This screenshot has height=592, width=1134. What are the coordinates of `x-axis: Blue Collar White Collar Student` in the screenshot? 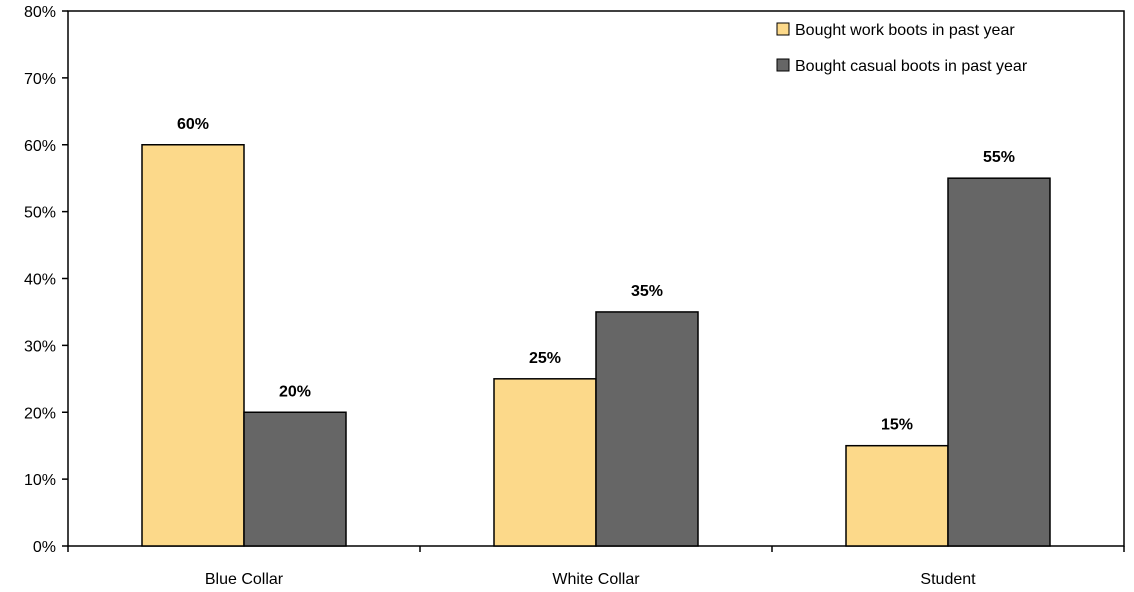 It's located at (596, 567).